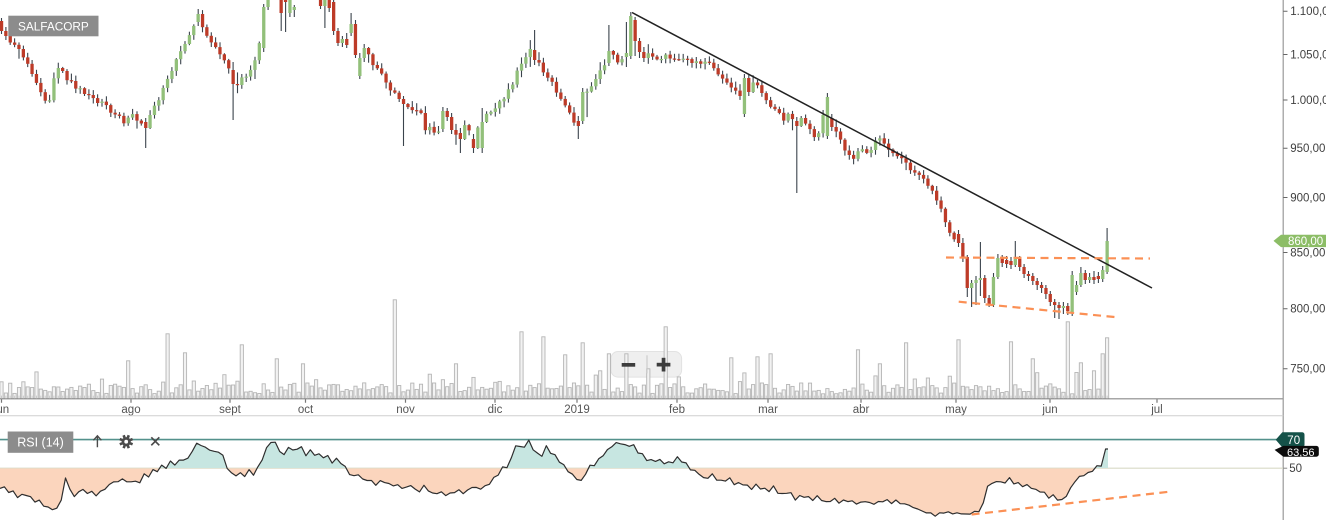 The height and width of the screenshot is (525, 1326). Describe the element at coordinates (1307, 254) in the screenshot. I see `svg-text: 850,00` at that location.